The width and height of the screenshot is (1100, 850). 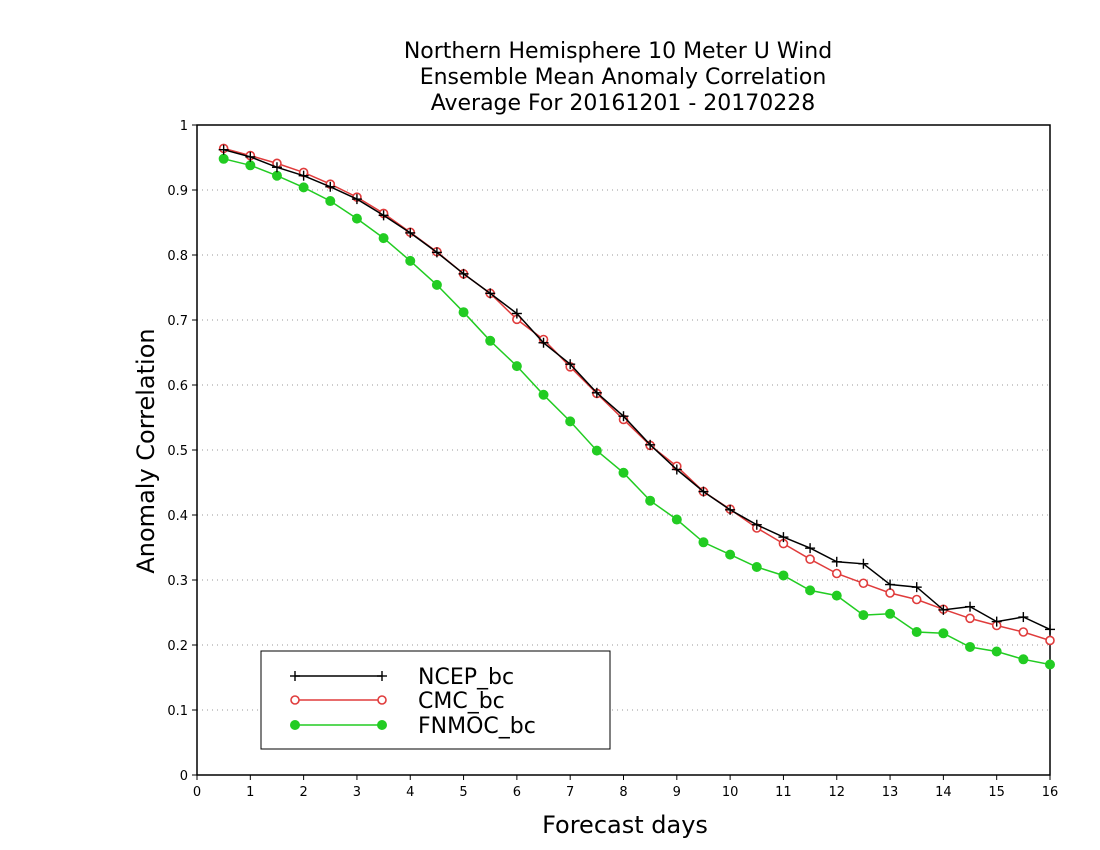 I want to click on y-tick-label: 0.7, so click(x=177, y=321).